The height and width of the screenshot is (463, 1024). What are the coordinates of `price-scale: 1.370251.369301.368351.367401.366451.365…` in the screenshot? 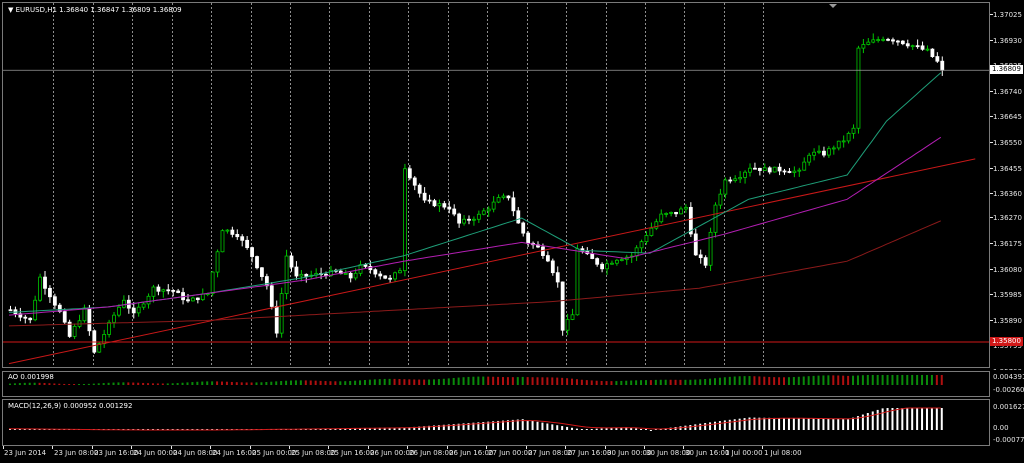 It's located at (1007, 188).